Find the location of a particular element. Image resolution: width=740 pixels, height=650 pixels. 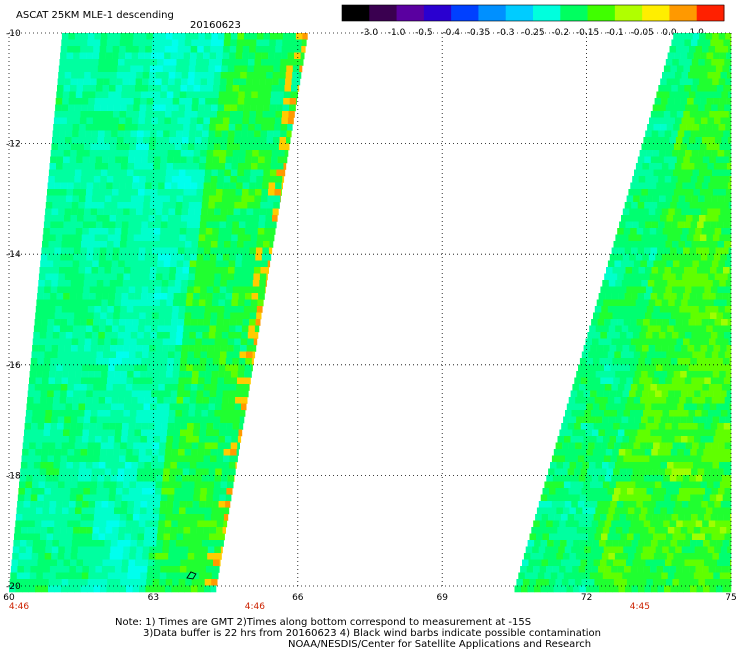

lat-tick-label: -16 is located at coordinates (13, 366).